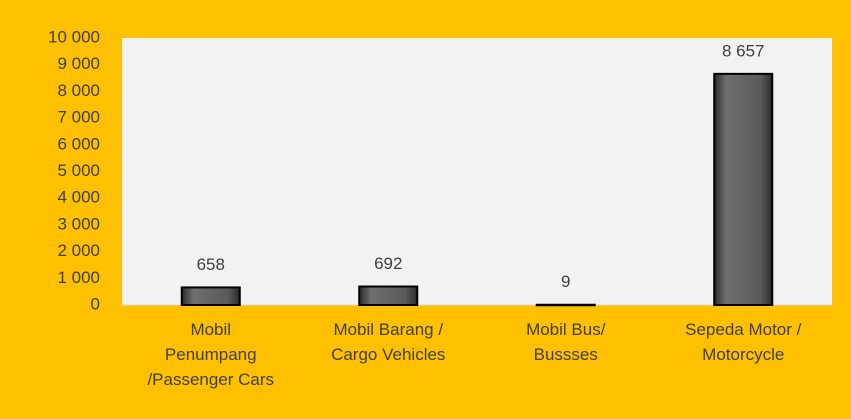 The image size is (851, 419). What do you see at coordinates (78, 143) in the screenshot?
I see `y-tick-label: 6 000` at bounding box center [78, 143].